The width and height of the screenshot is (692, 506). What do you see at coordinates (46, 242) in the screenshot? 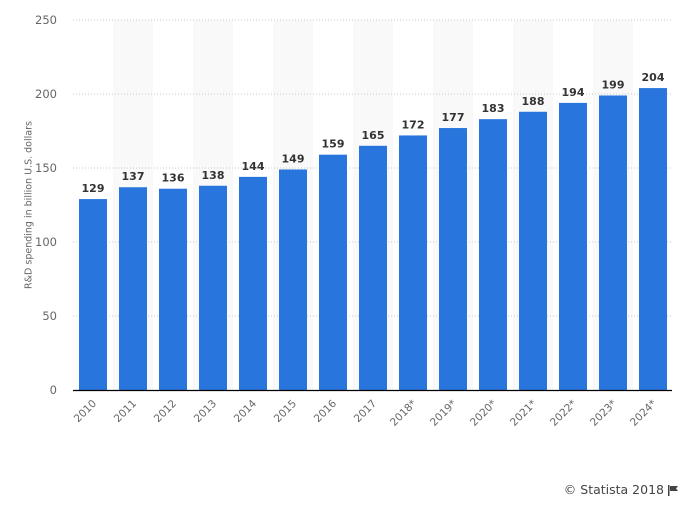
I see `y-tick-label: 100` at bounding box center [46, 242].